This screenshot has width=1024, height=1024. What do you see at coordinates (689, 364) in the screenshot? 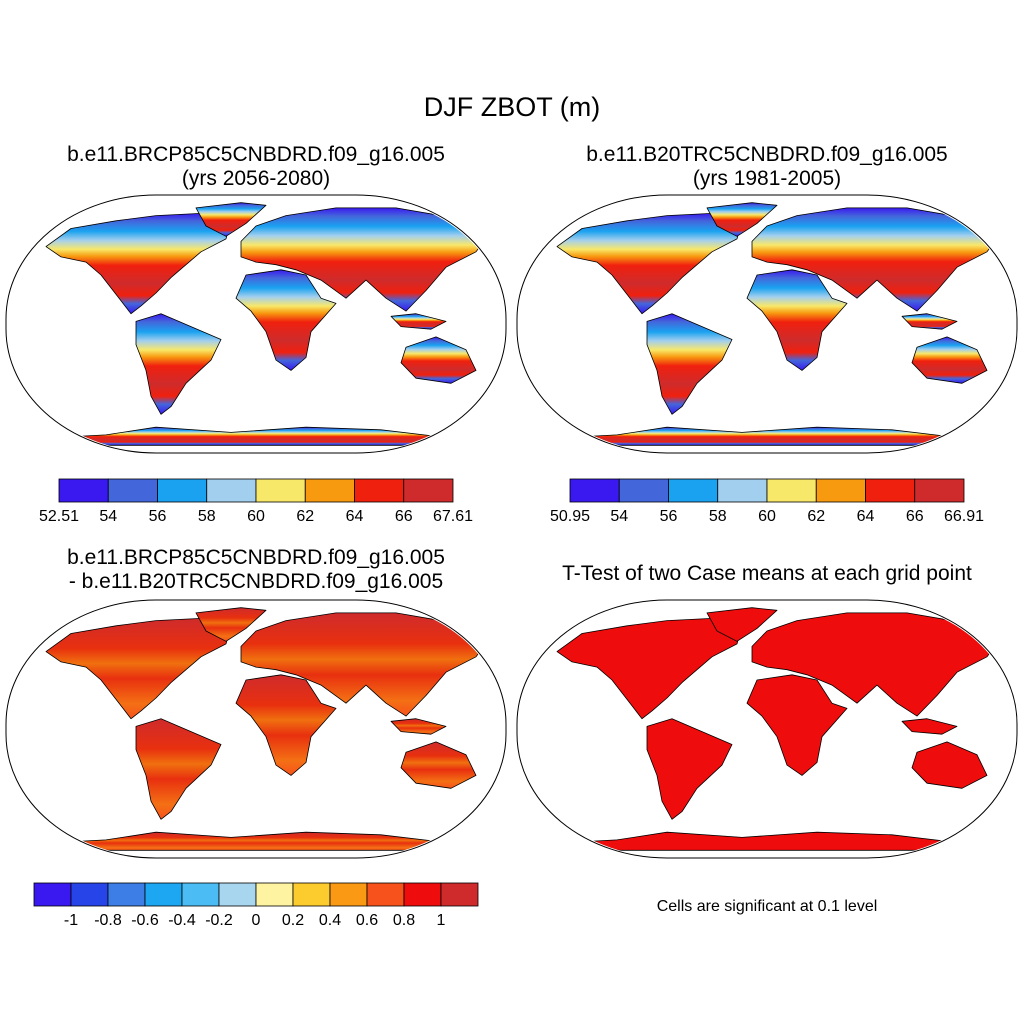
I see `p2-south-america-landmass` at bounding box center [689, 364].